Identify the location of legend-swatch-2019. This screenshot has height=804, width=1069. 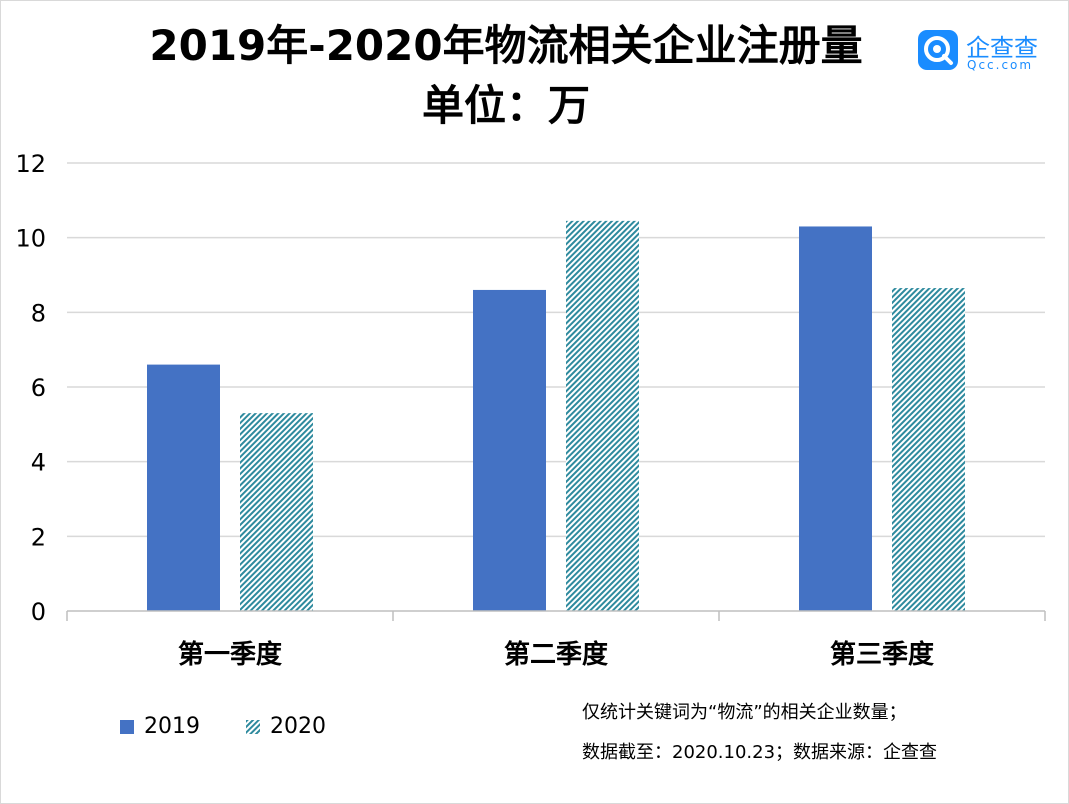
(127, 727).